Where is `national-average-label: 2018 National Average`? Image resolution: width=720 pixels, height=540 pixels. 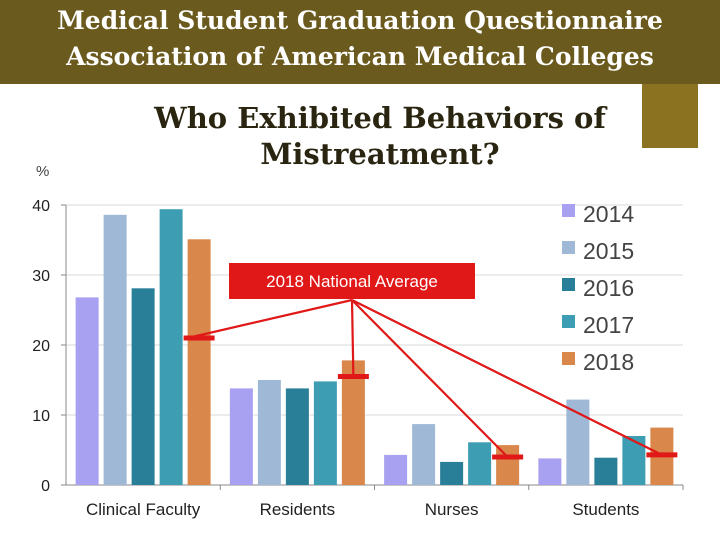 national-average-label: 2018 National Average is located at coordinates (352, 281).